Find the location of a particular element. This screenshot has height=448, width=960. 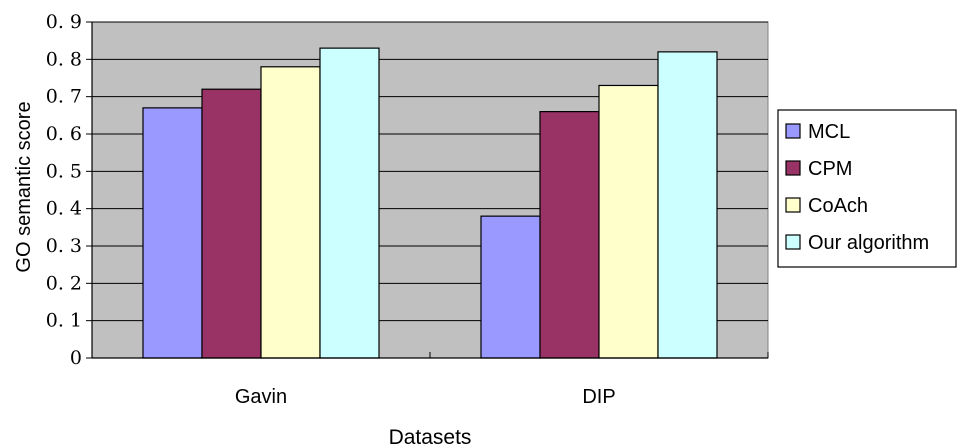

x-tick-label: Gavin is located at coordinates (261, 397).